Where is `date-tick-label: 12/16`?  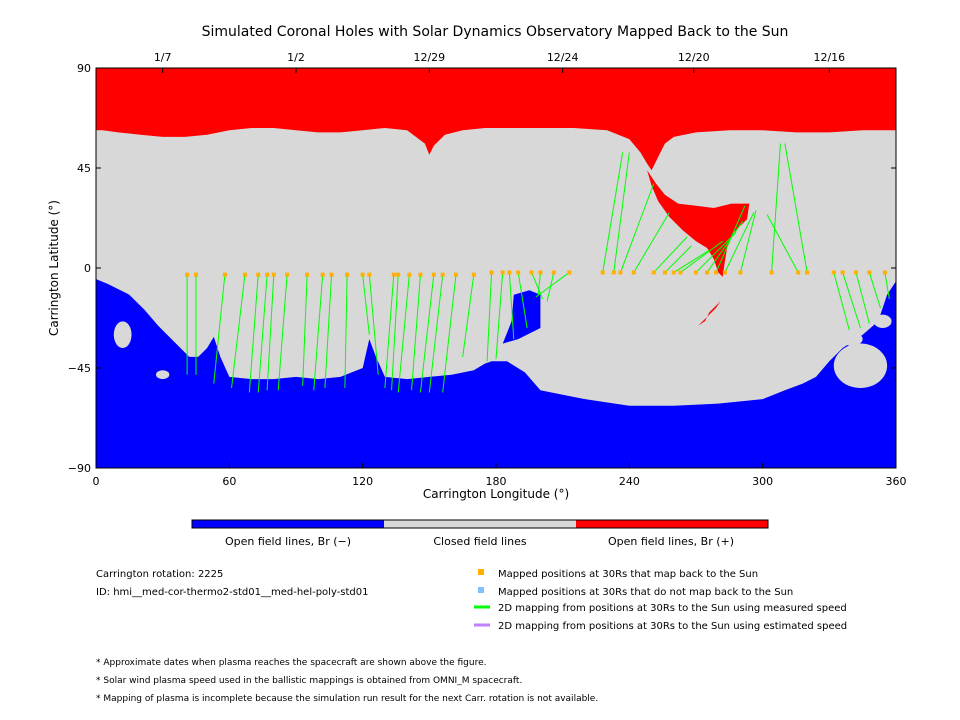 date-tick-label: 12/16 is located at coordinates (829, 57).